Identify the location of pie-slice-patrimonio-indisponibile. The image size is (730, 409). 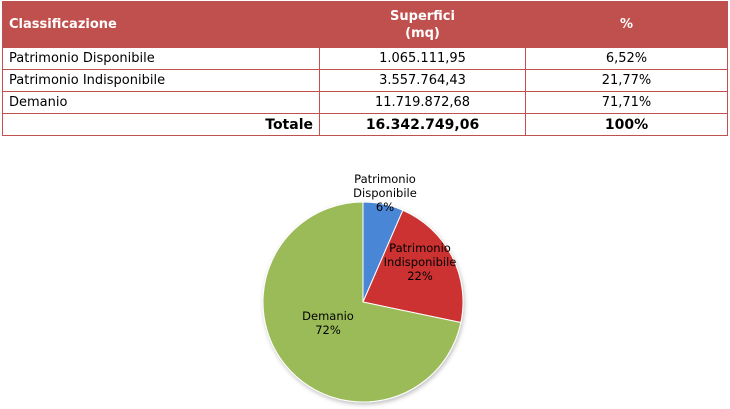
(413, 266).